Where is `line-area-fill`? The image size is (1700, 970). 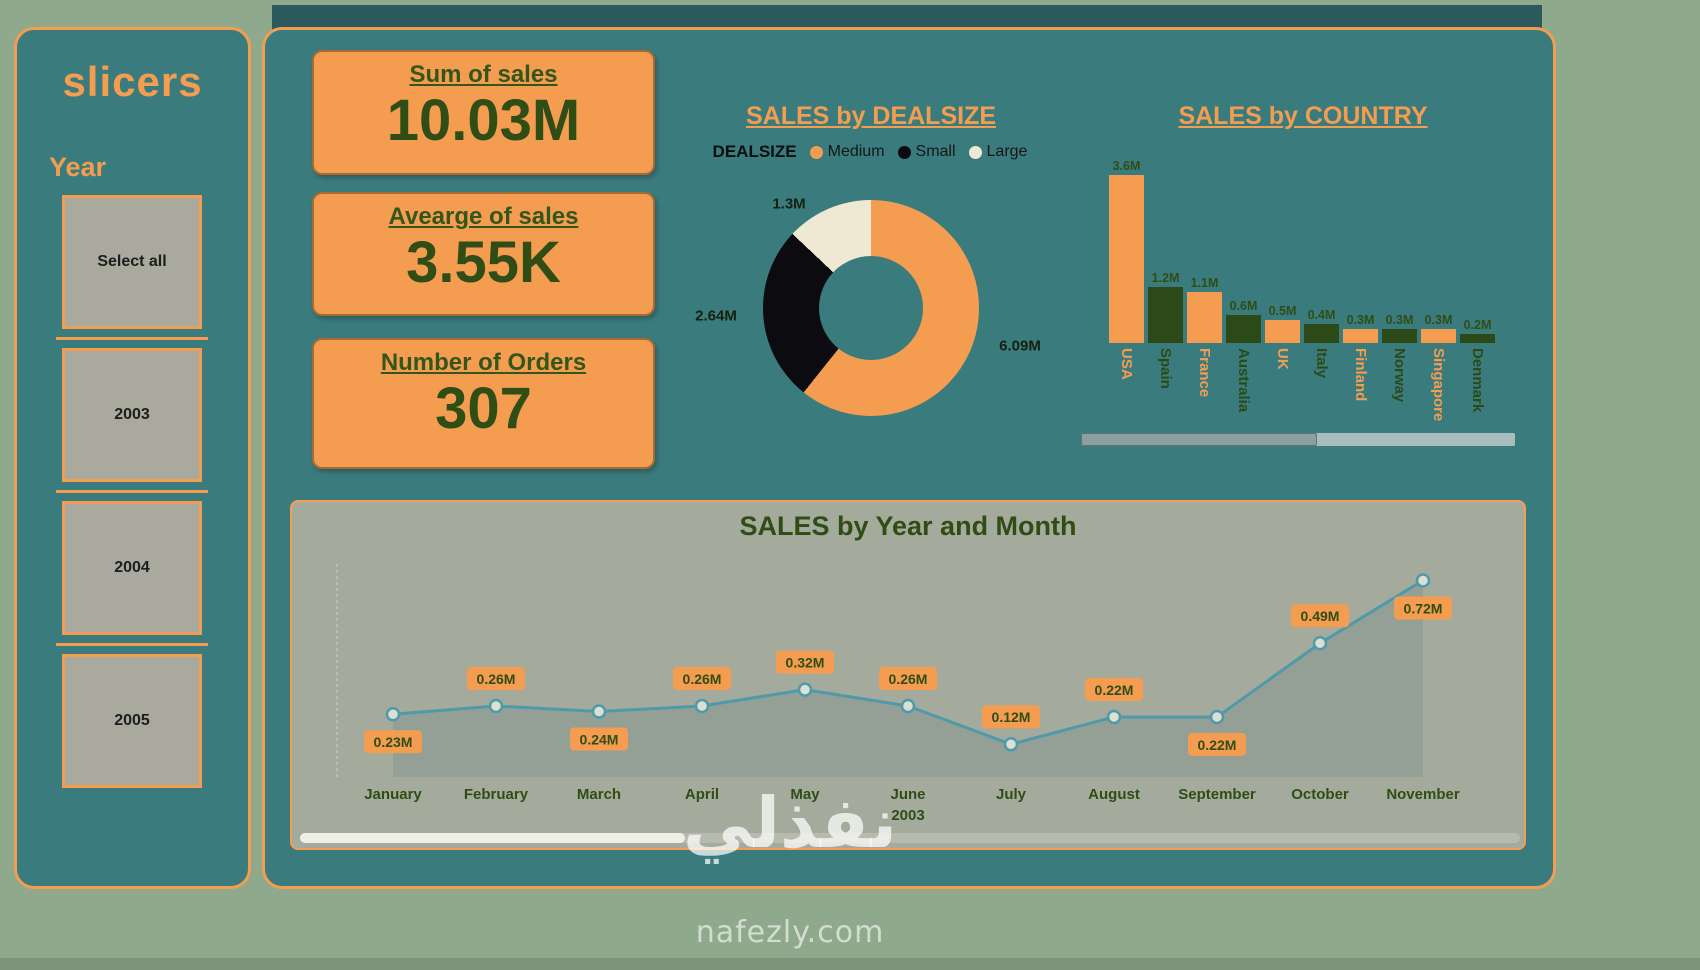 line-area-fill is located at coordinates (908, 678).